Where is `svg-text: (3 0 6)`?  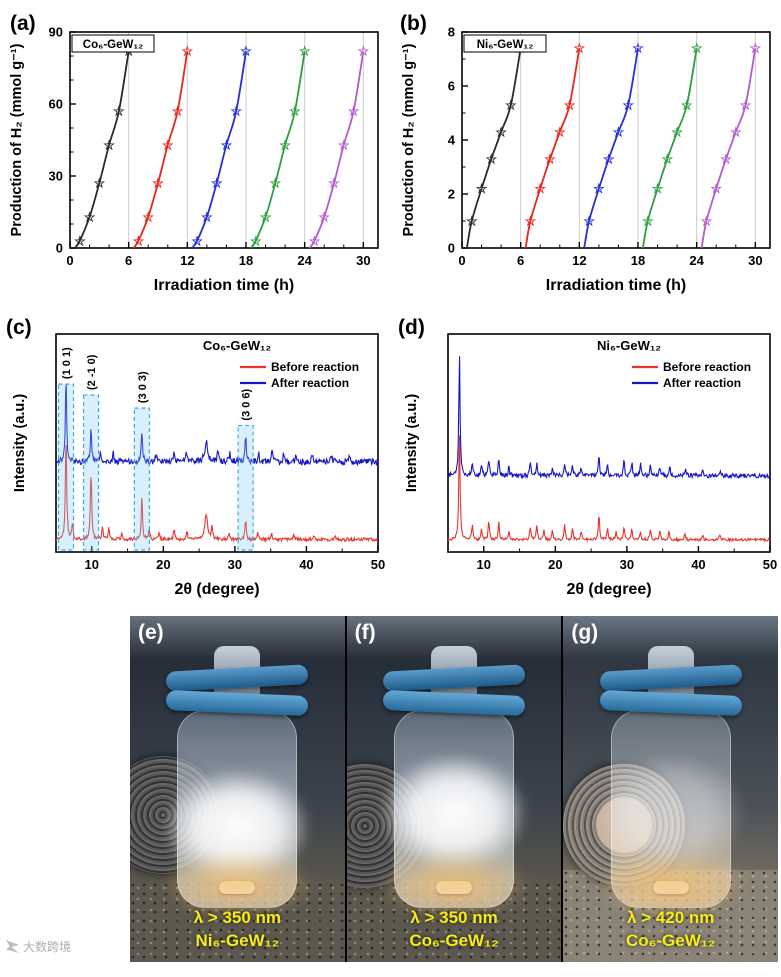 svg-text: (3 0 6) is located at coordinates (247, 404).